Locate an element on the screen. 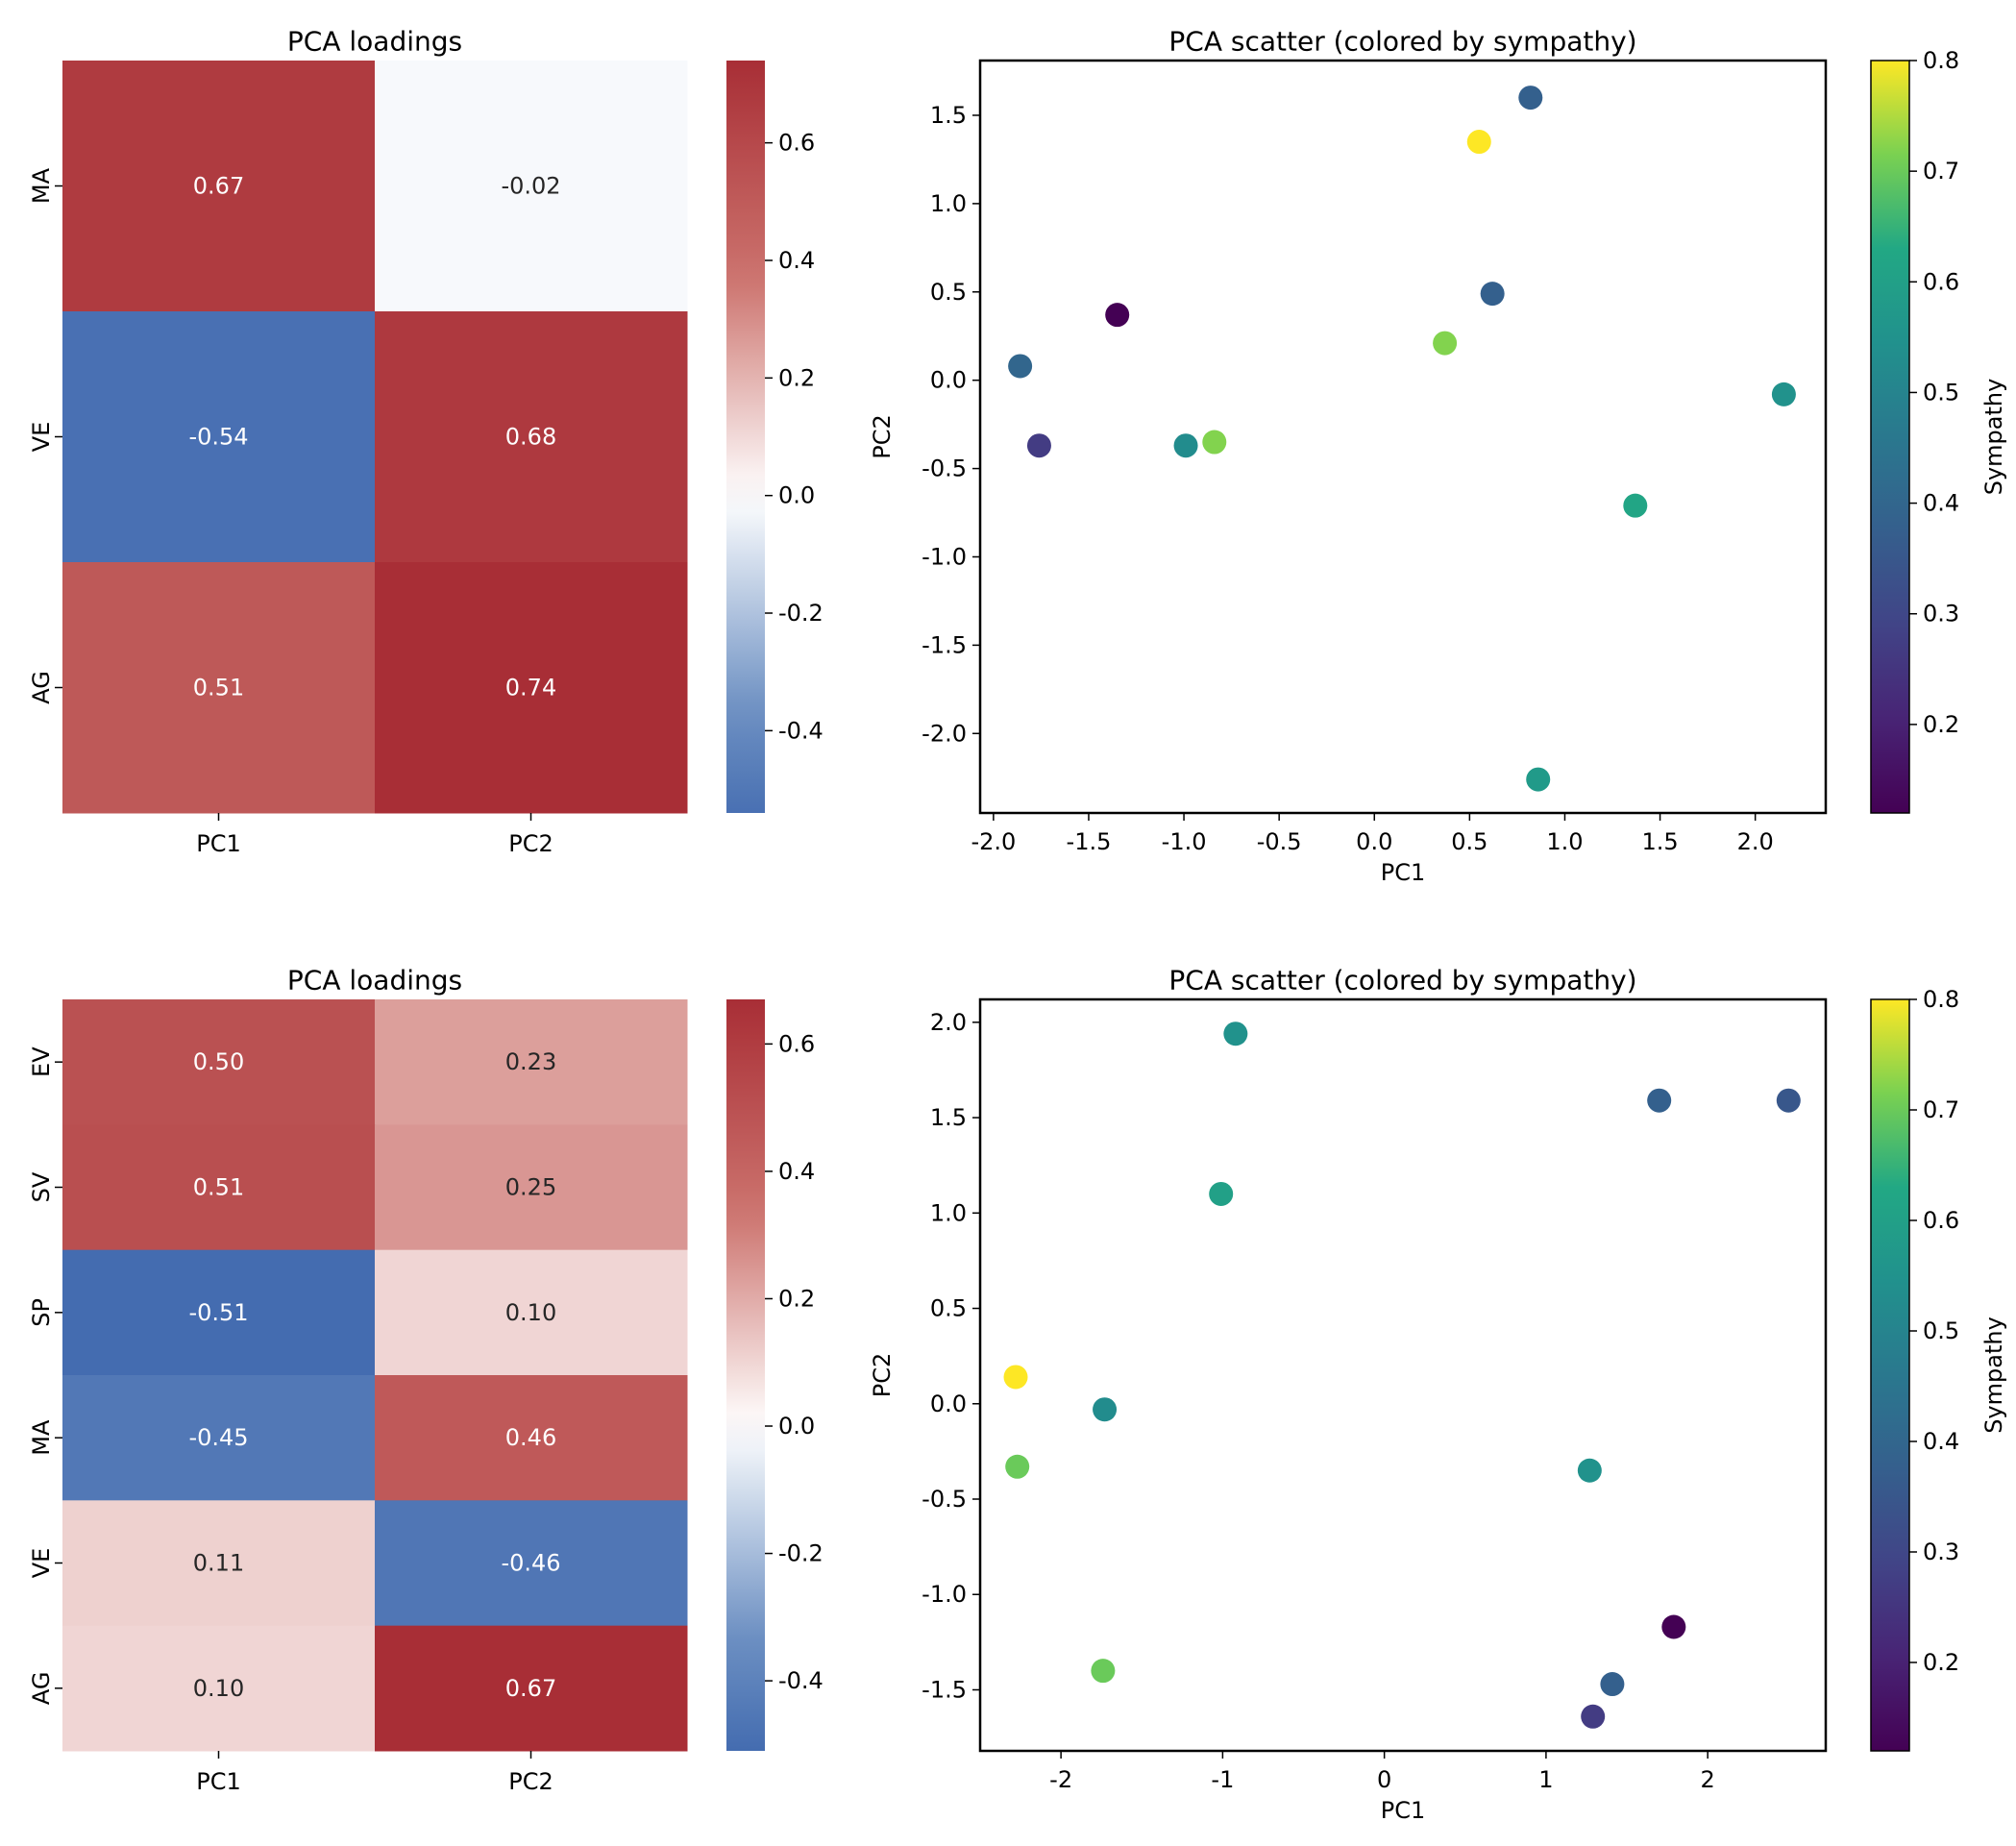 The height and width of the screenshot is (1846, 2016). heatmap-cell-label: 0.50 is located at coordinates (218, 1061).